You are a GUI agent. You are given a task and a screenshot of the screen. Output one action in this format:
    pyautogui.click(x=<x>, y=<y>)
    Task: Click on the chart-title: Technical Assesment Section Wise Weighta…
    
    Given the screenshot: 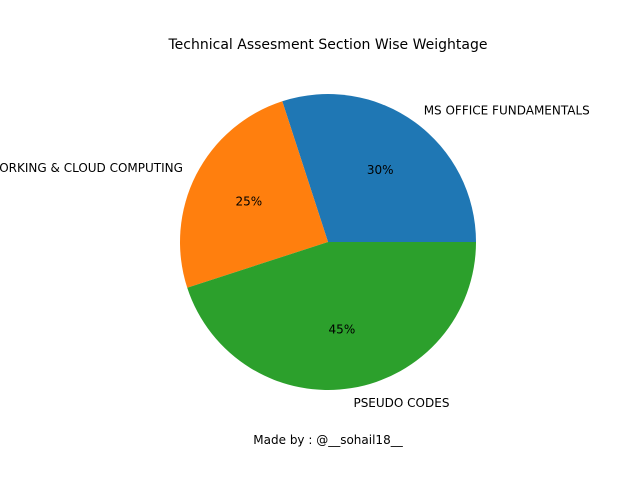 What is the action you would take?
    pyautogui.click(x=328, y=45)
    